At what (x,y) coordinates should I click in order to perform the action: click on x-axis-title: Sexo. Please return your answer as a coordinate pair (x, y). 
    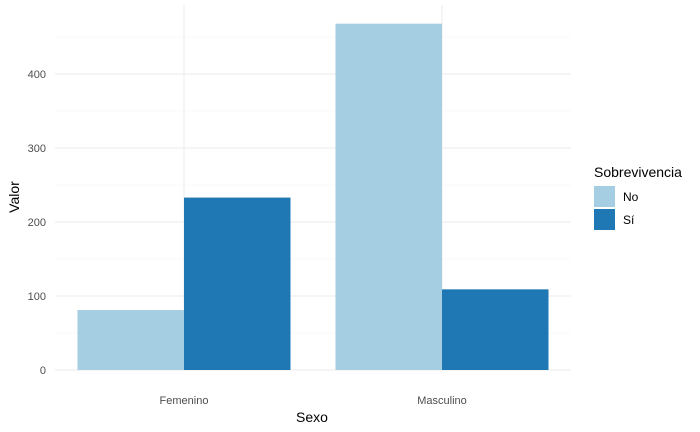
    Looking at the image, I should click on (312, 417).